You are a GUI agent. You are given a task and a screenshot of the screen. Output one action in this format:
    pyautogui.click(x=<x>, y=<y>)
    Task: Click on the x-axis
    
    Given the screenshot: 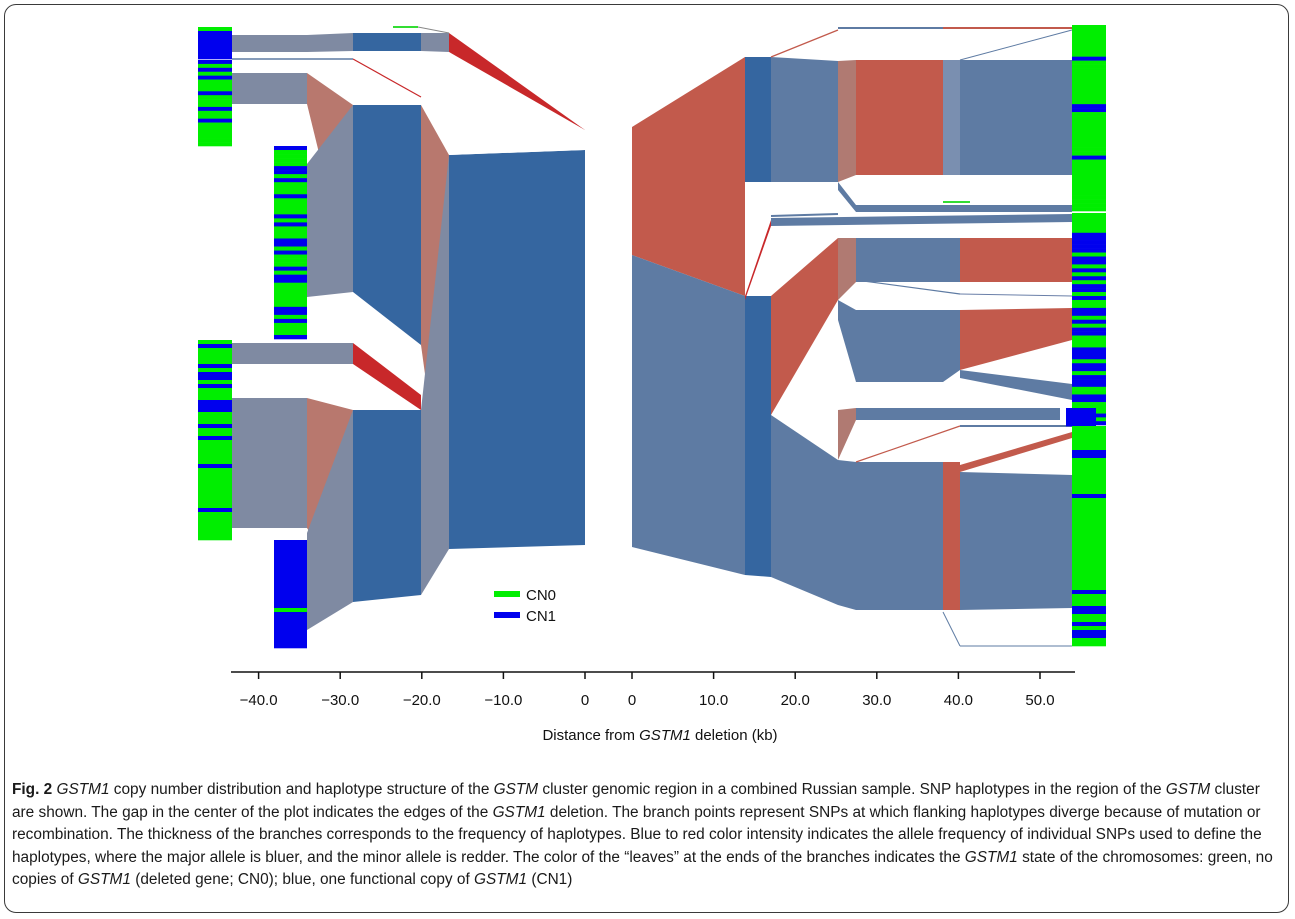 What is the action you would take?
    pyautogui.click(x=653, y=675)
    